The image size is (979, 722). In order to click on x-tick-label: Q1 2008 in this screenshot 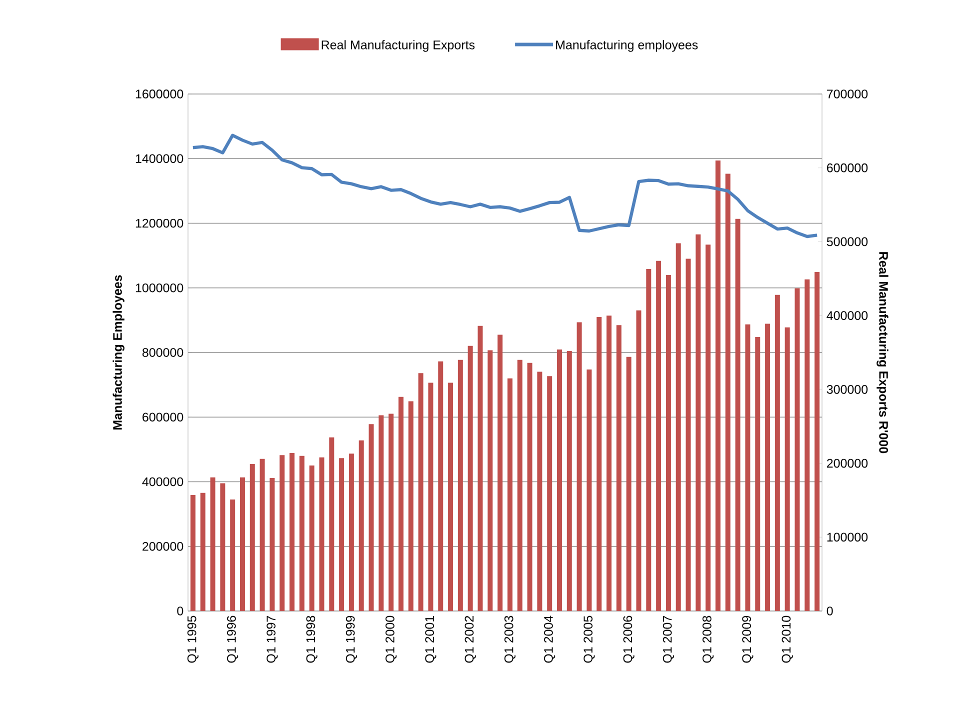, I will do `click(708, 639)`.